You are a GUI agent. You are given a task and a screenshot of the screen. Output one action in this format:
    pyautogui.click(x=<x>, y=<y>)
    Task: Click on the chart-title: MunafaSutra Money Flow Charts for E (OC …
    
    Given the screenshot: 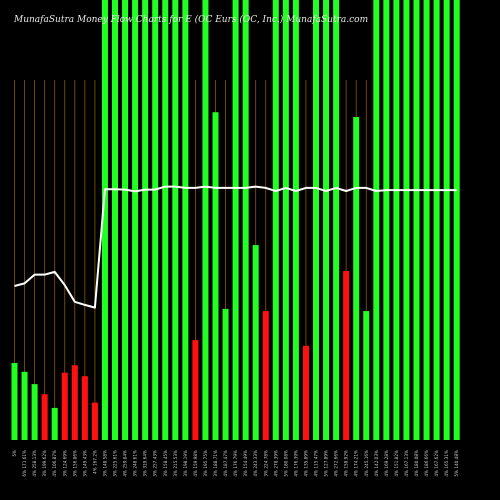 What is the action you would take?
    pyautogui.click(x=190, y=19)
    